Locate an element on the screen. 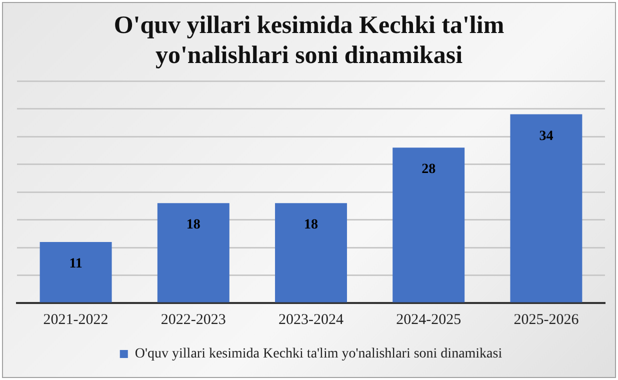 The width and height of the screenshot is (618, 380). chart-title: O'quv yillari kesimida Kechki ta'lim yo'nalishlari soni dinamikasi is located at coordinates (309, 41).